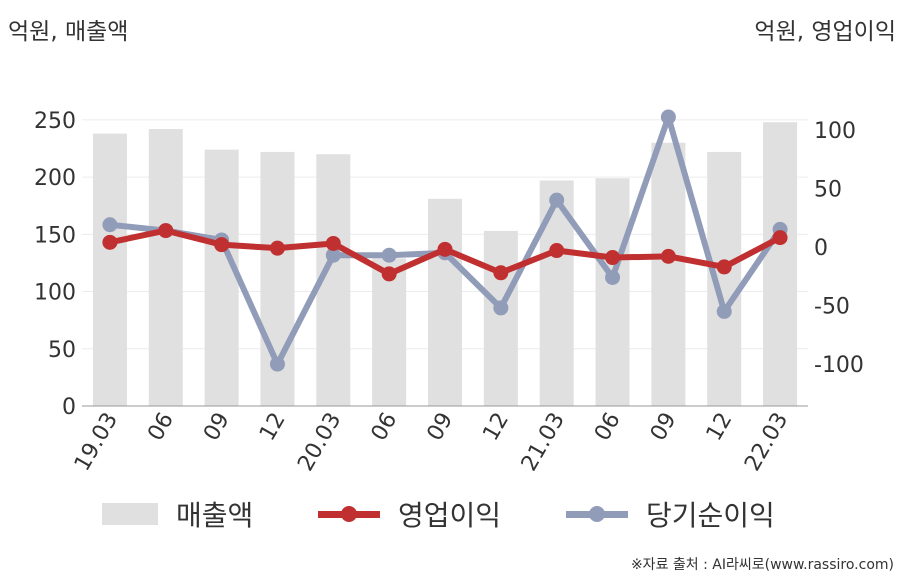  I want to click on source-note: ※자료 출처 : AI라씨로(www.rassiro.com), so click(762, 565).